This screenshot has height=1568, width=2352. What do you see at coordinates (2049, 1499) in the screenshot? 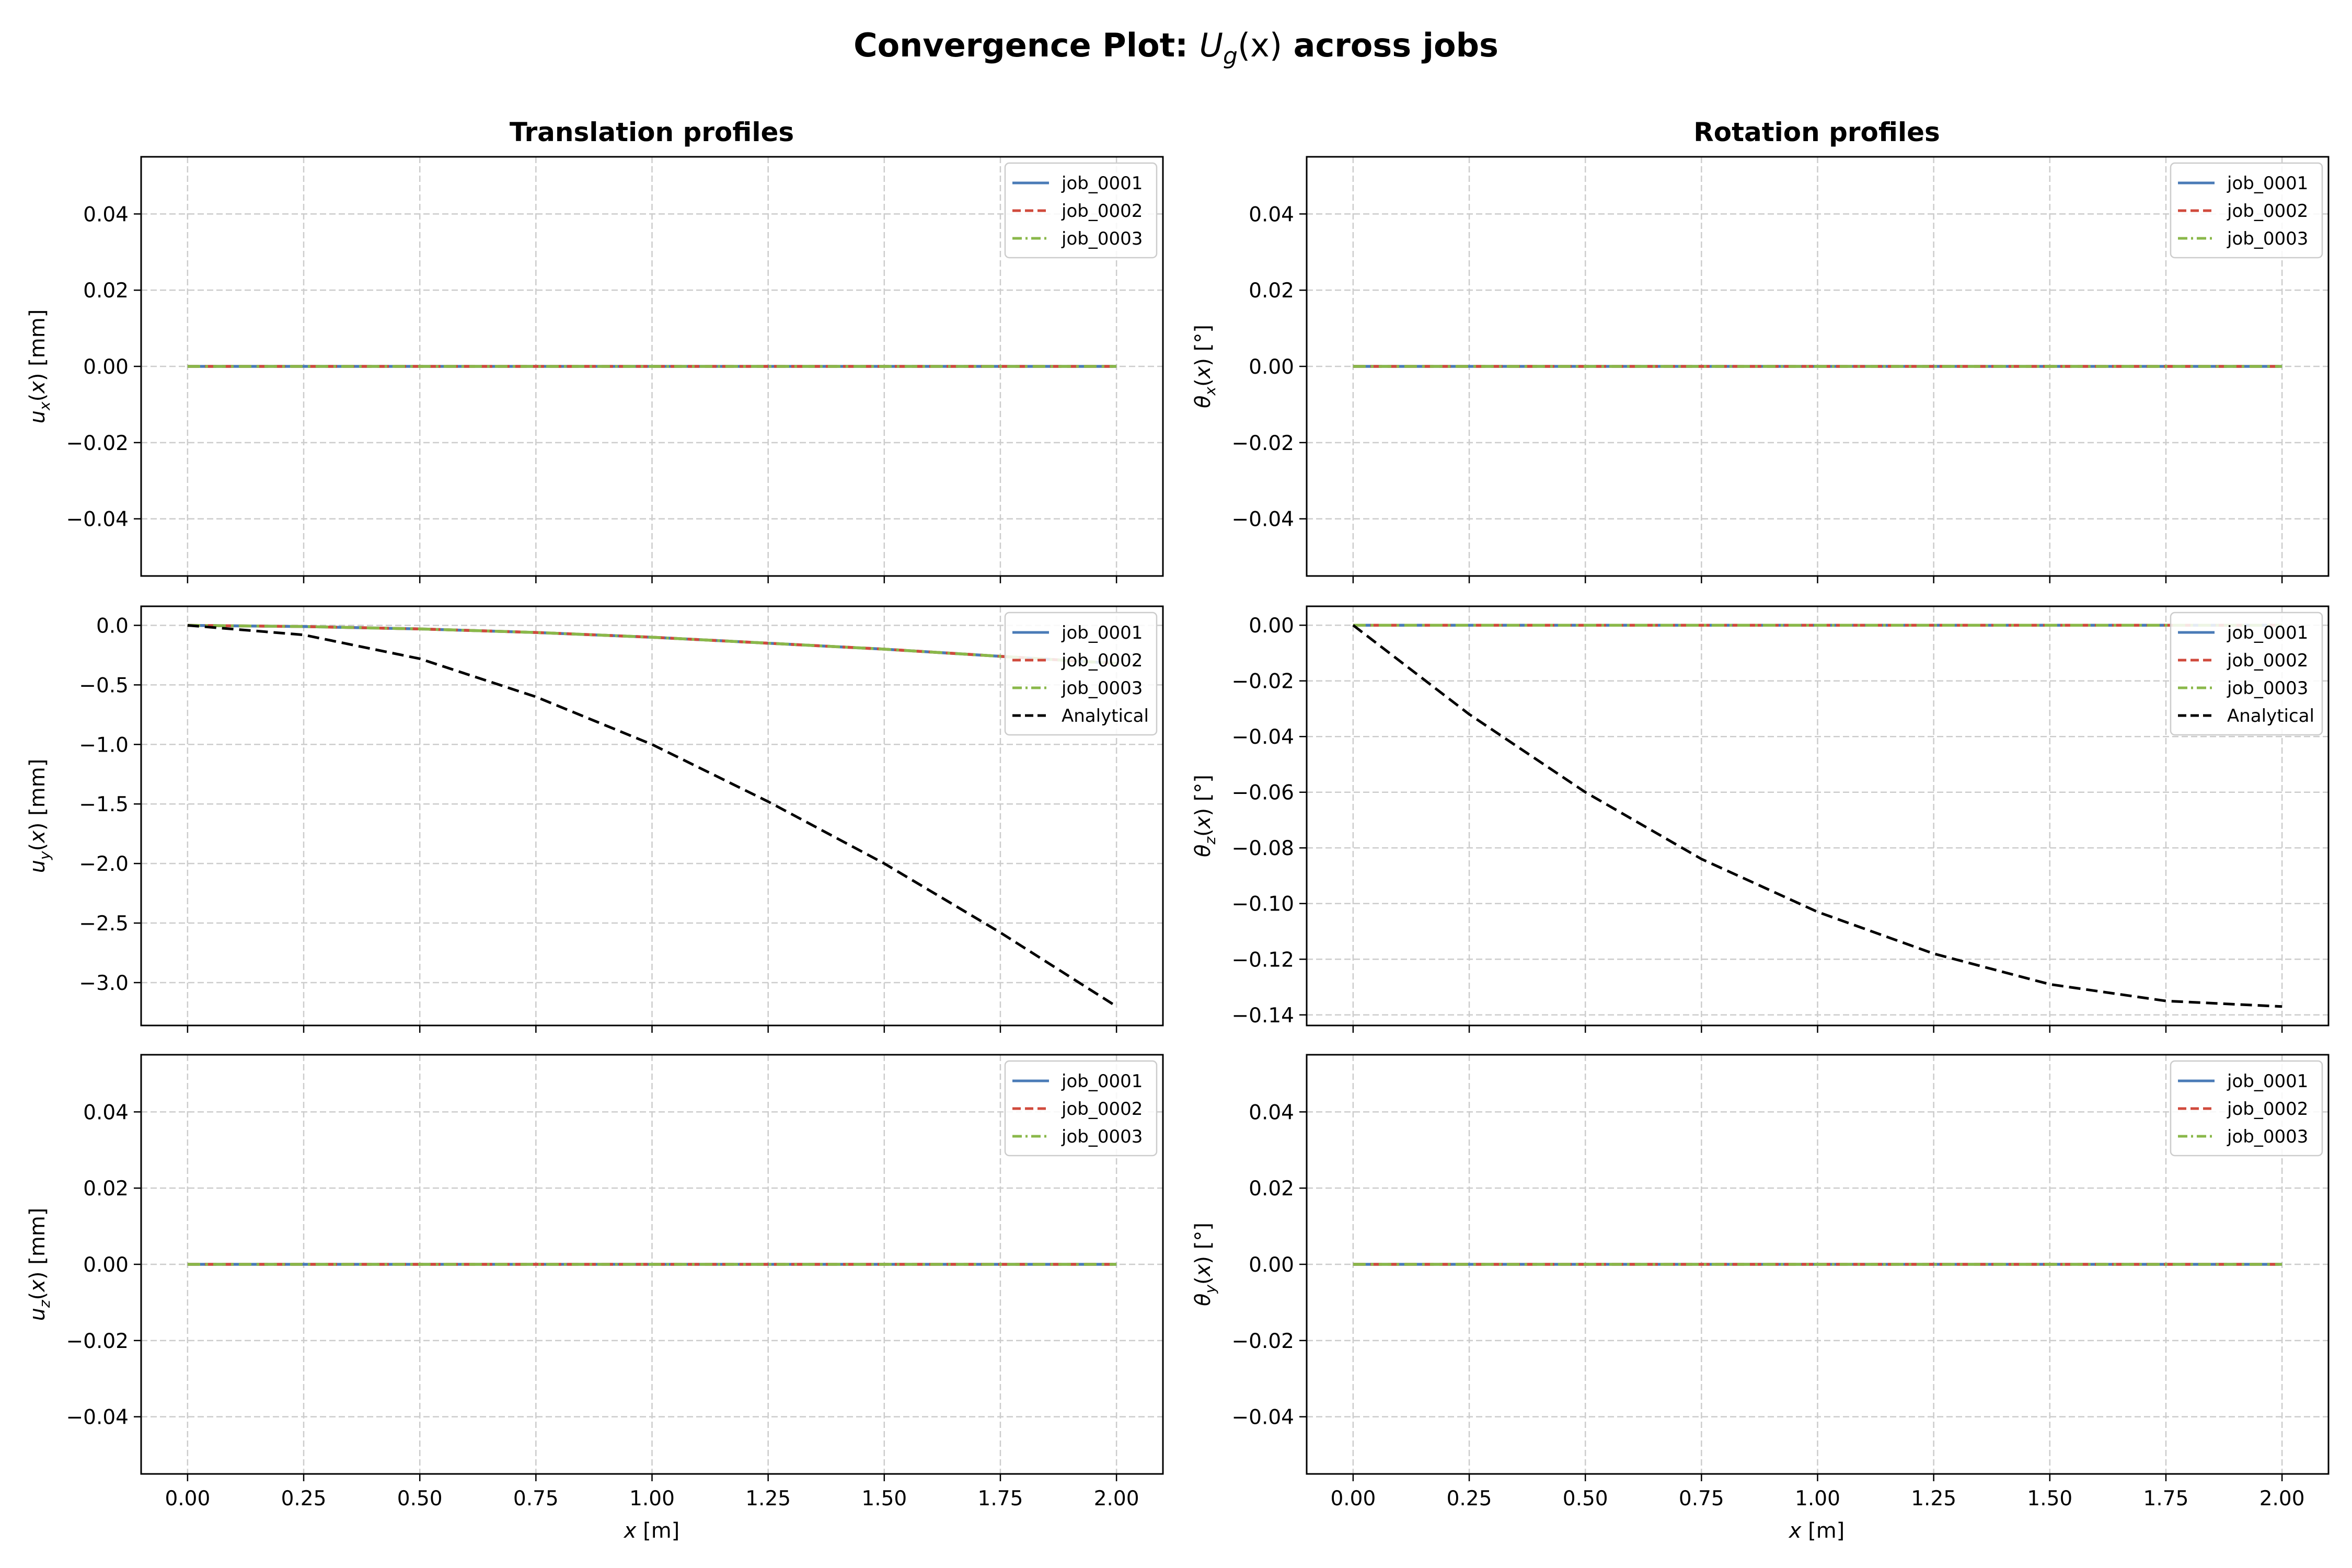
I see `x-tick-label: 1.50` at bounding box center [2049, 1499].